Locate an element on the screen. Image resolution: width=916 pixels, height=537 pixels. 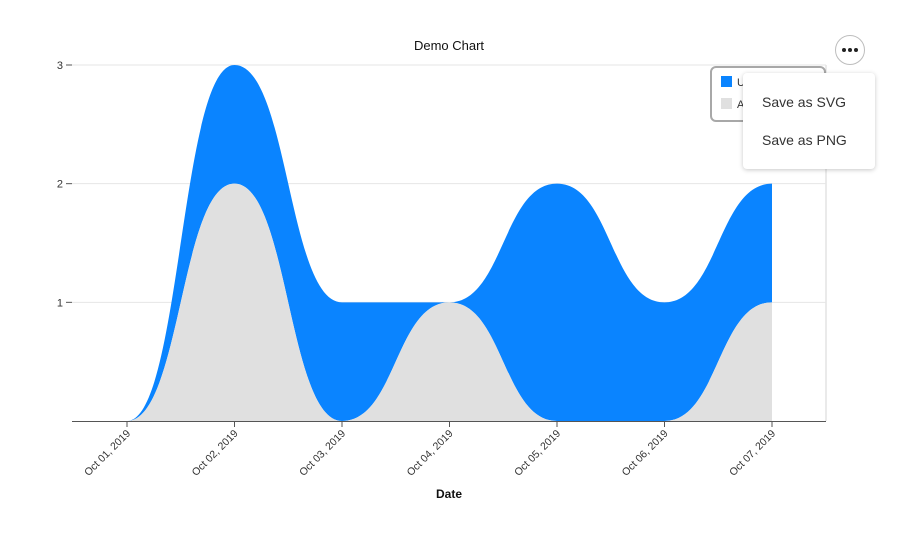
x-tick-label: Oct 04, 2019 is located at coordinates (430, 453).